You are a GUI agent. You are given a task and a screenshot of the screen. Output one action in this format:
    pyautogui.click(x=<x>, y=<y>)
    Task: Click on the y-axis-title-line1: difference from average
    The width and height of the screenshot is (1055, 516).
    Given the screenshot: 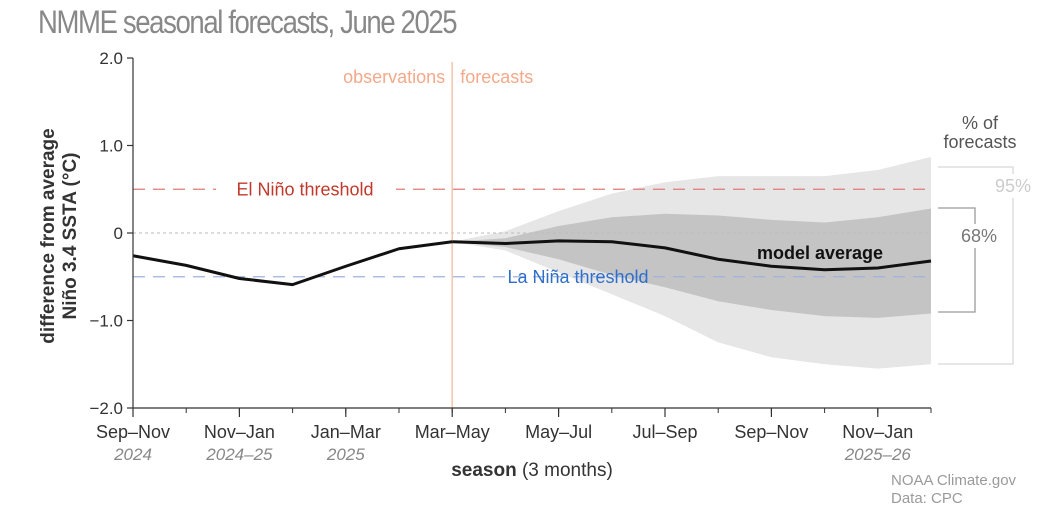 What is the action you would take?
    pyautogui.click(x=48, y=235)
    